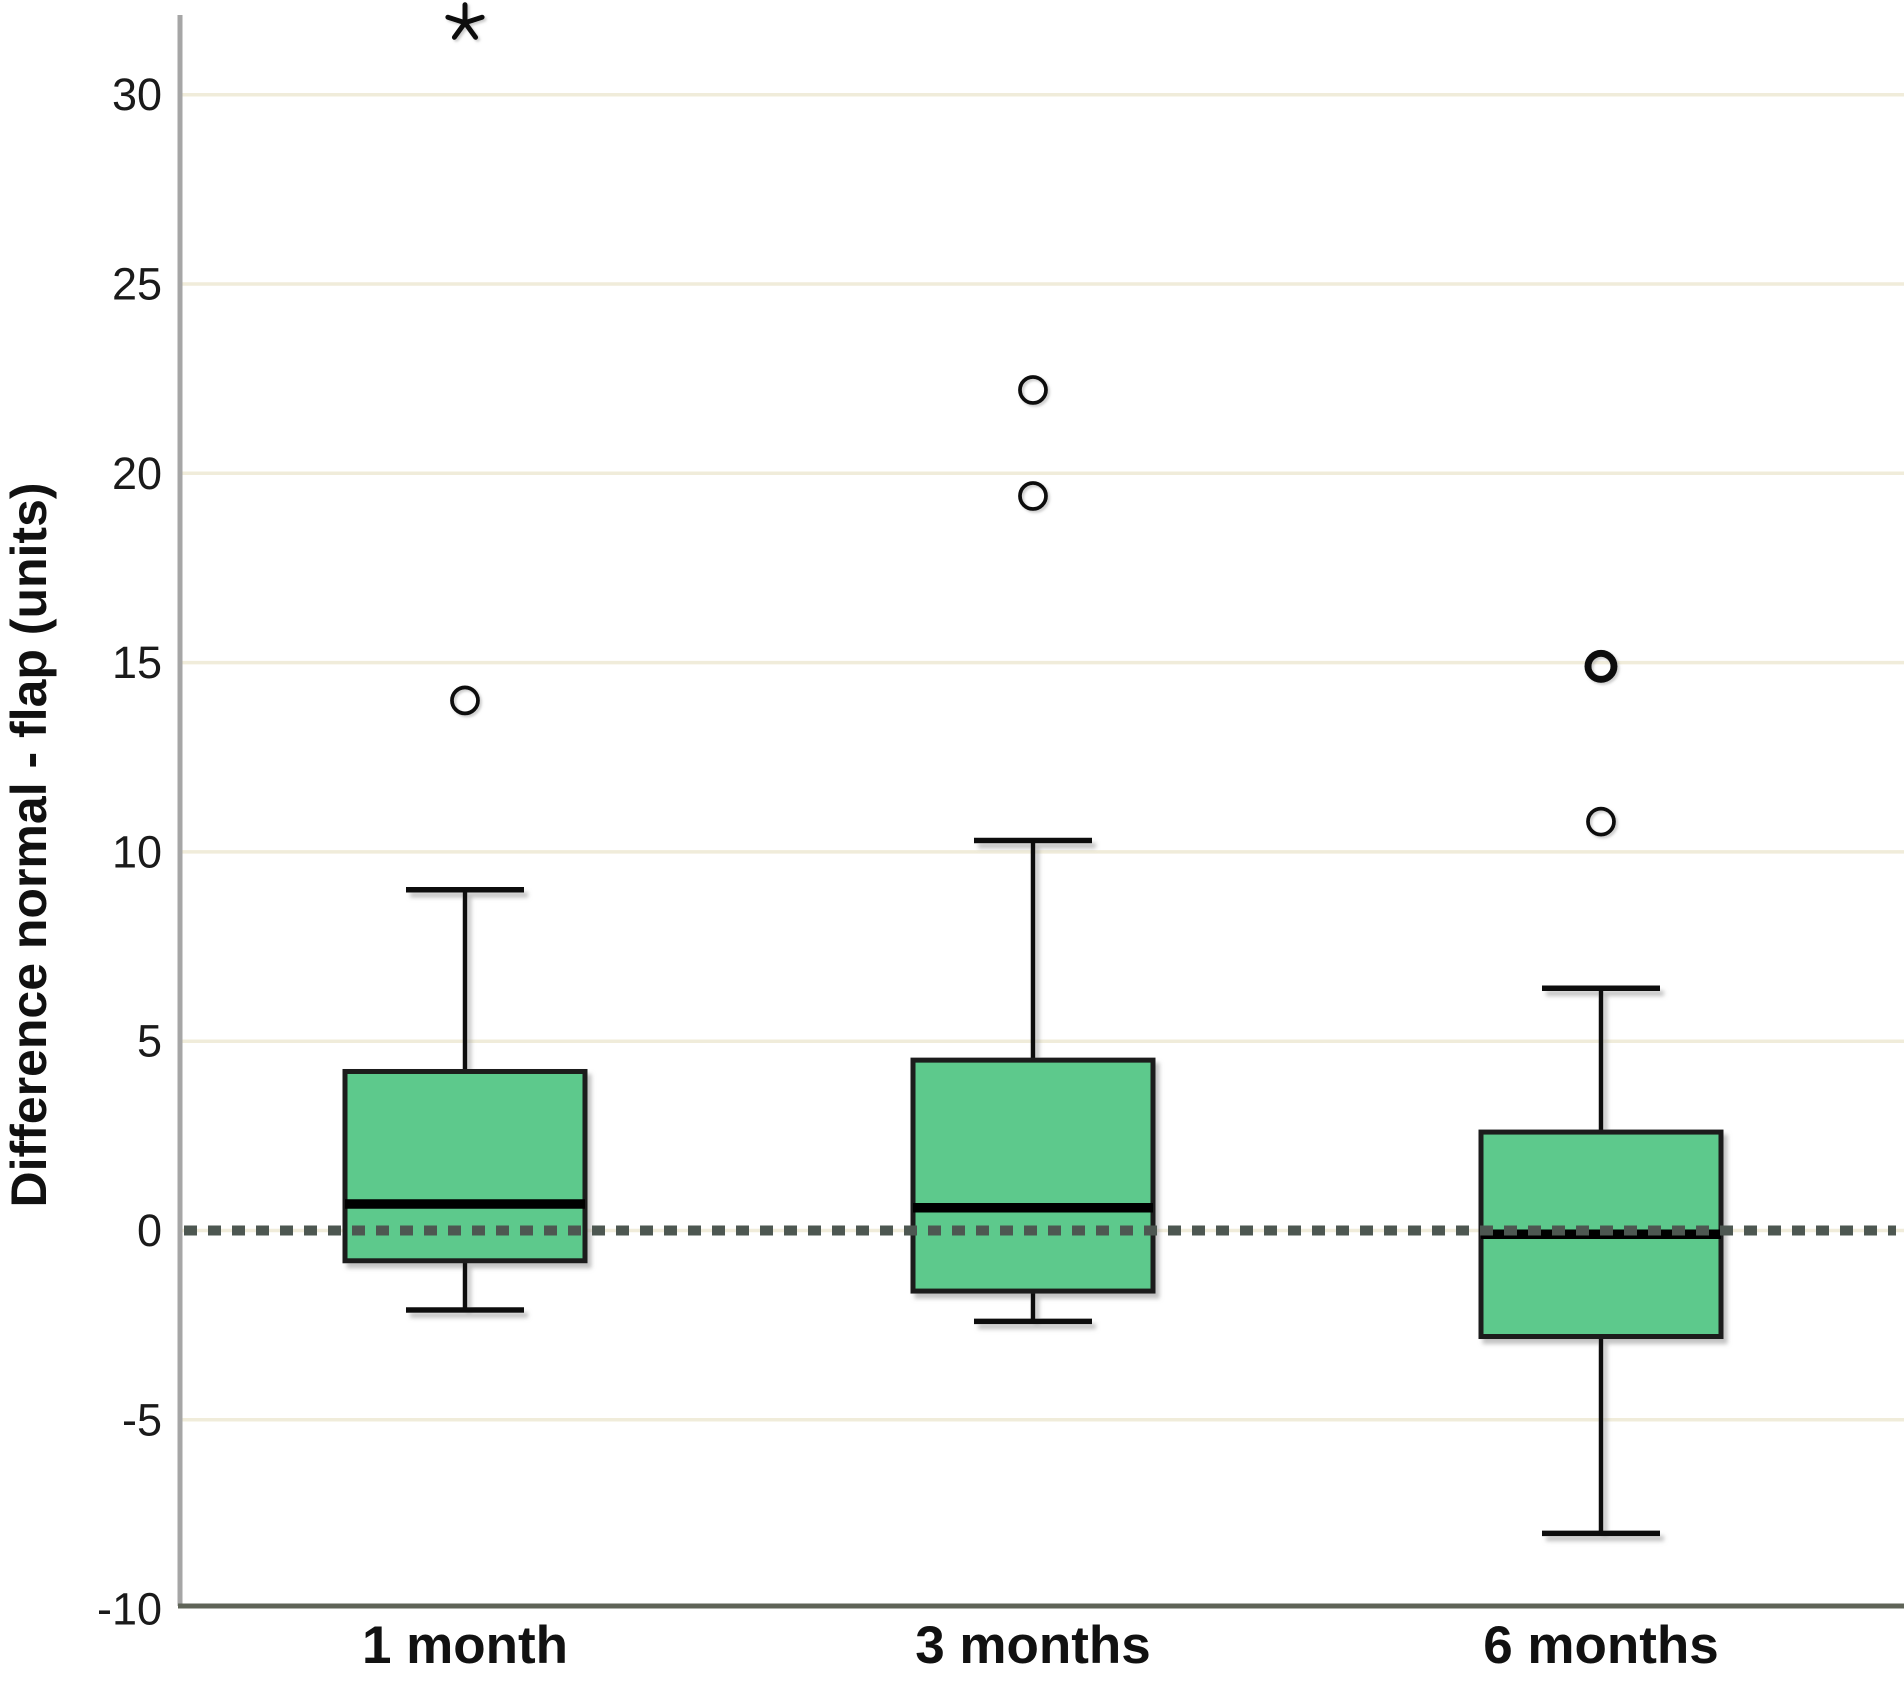 The image size is (1904, 1702). What do you see at coordinates (465, 1100) in the screenshot?
I see `box-group-1-month` at bounding box center [465, 1100].